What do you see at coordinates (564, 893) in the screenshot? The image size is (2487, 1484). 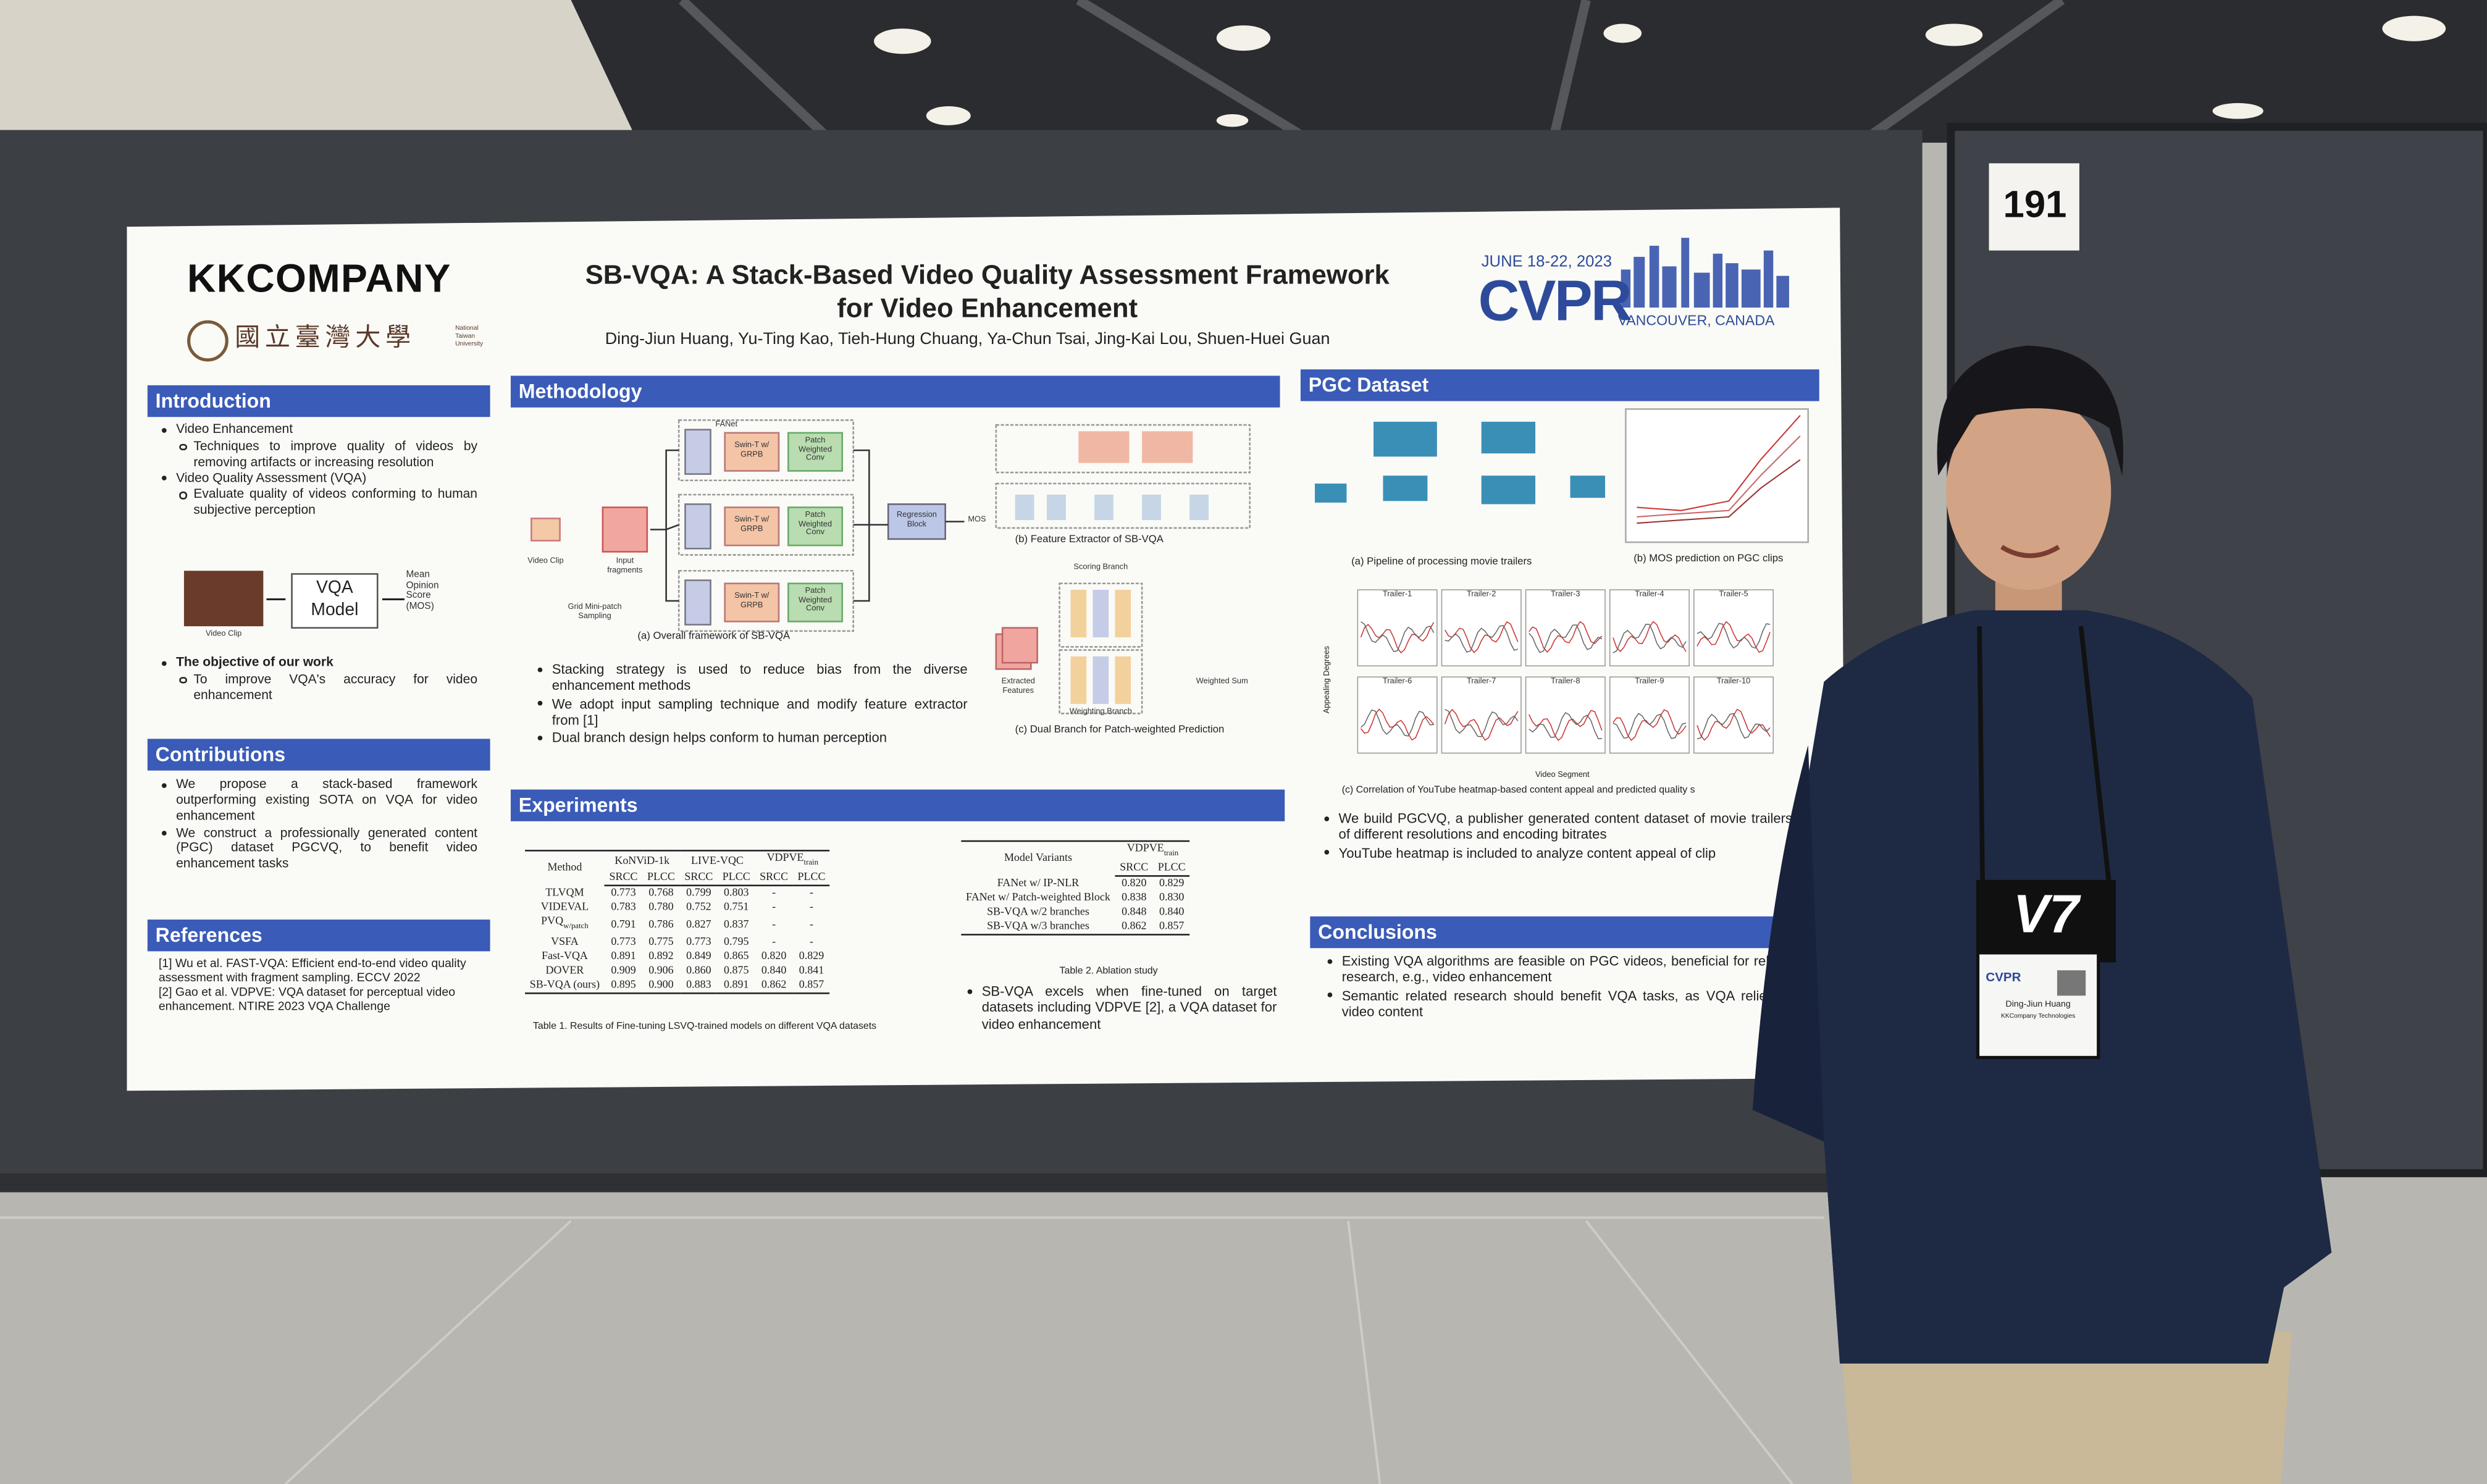 I see `table-cell: TLVQM` at bounding box center [564, 893].